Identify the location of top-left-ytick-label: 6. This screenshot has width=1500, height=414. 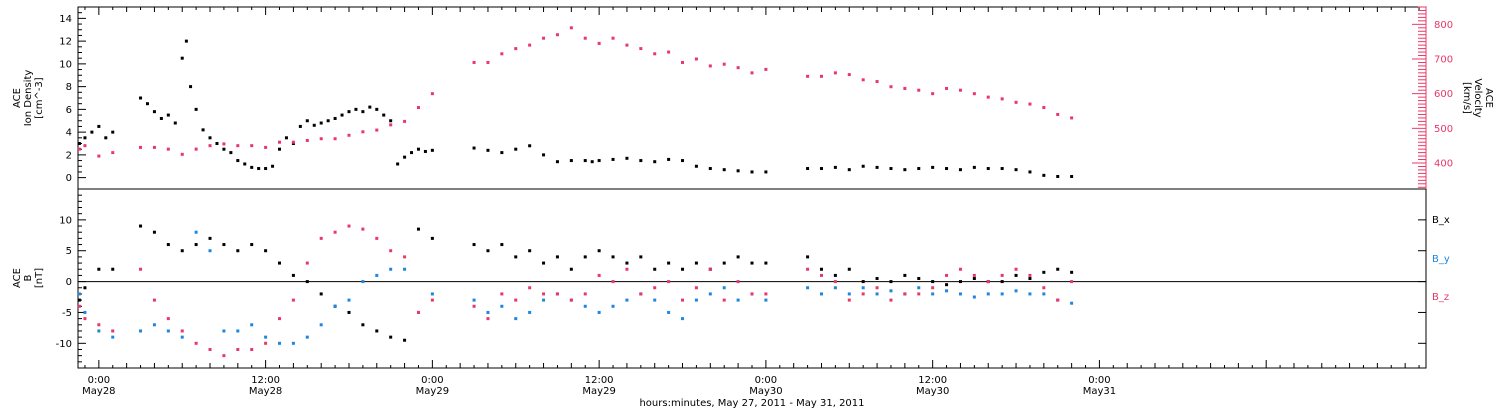
(69, 110).